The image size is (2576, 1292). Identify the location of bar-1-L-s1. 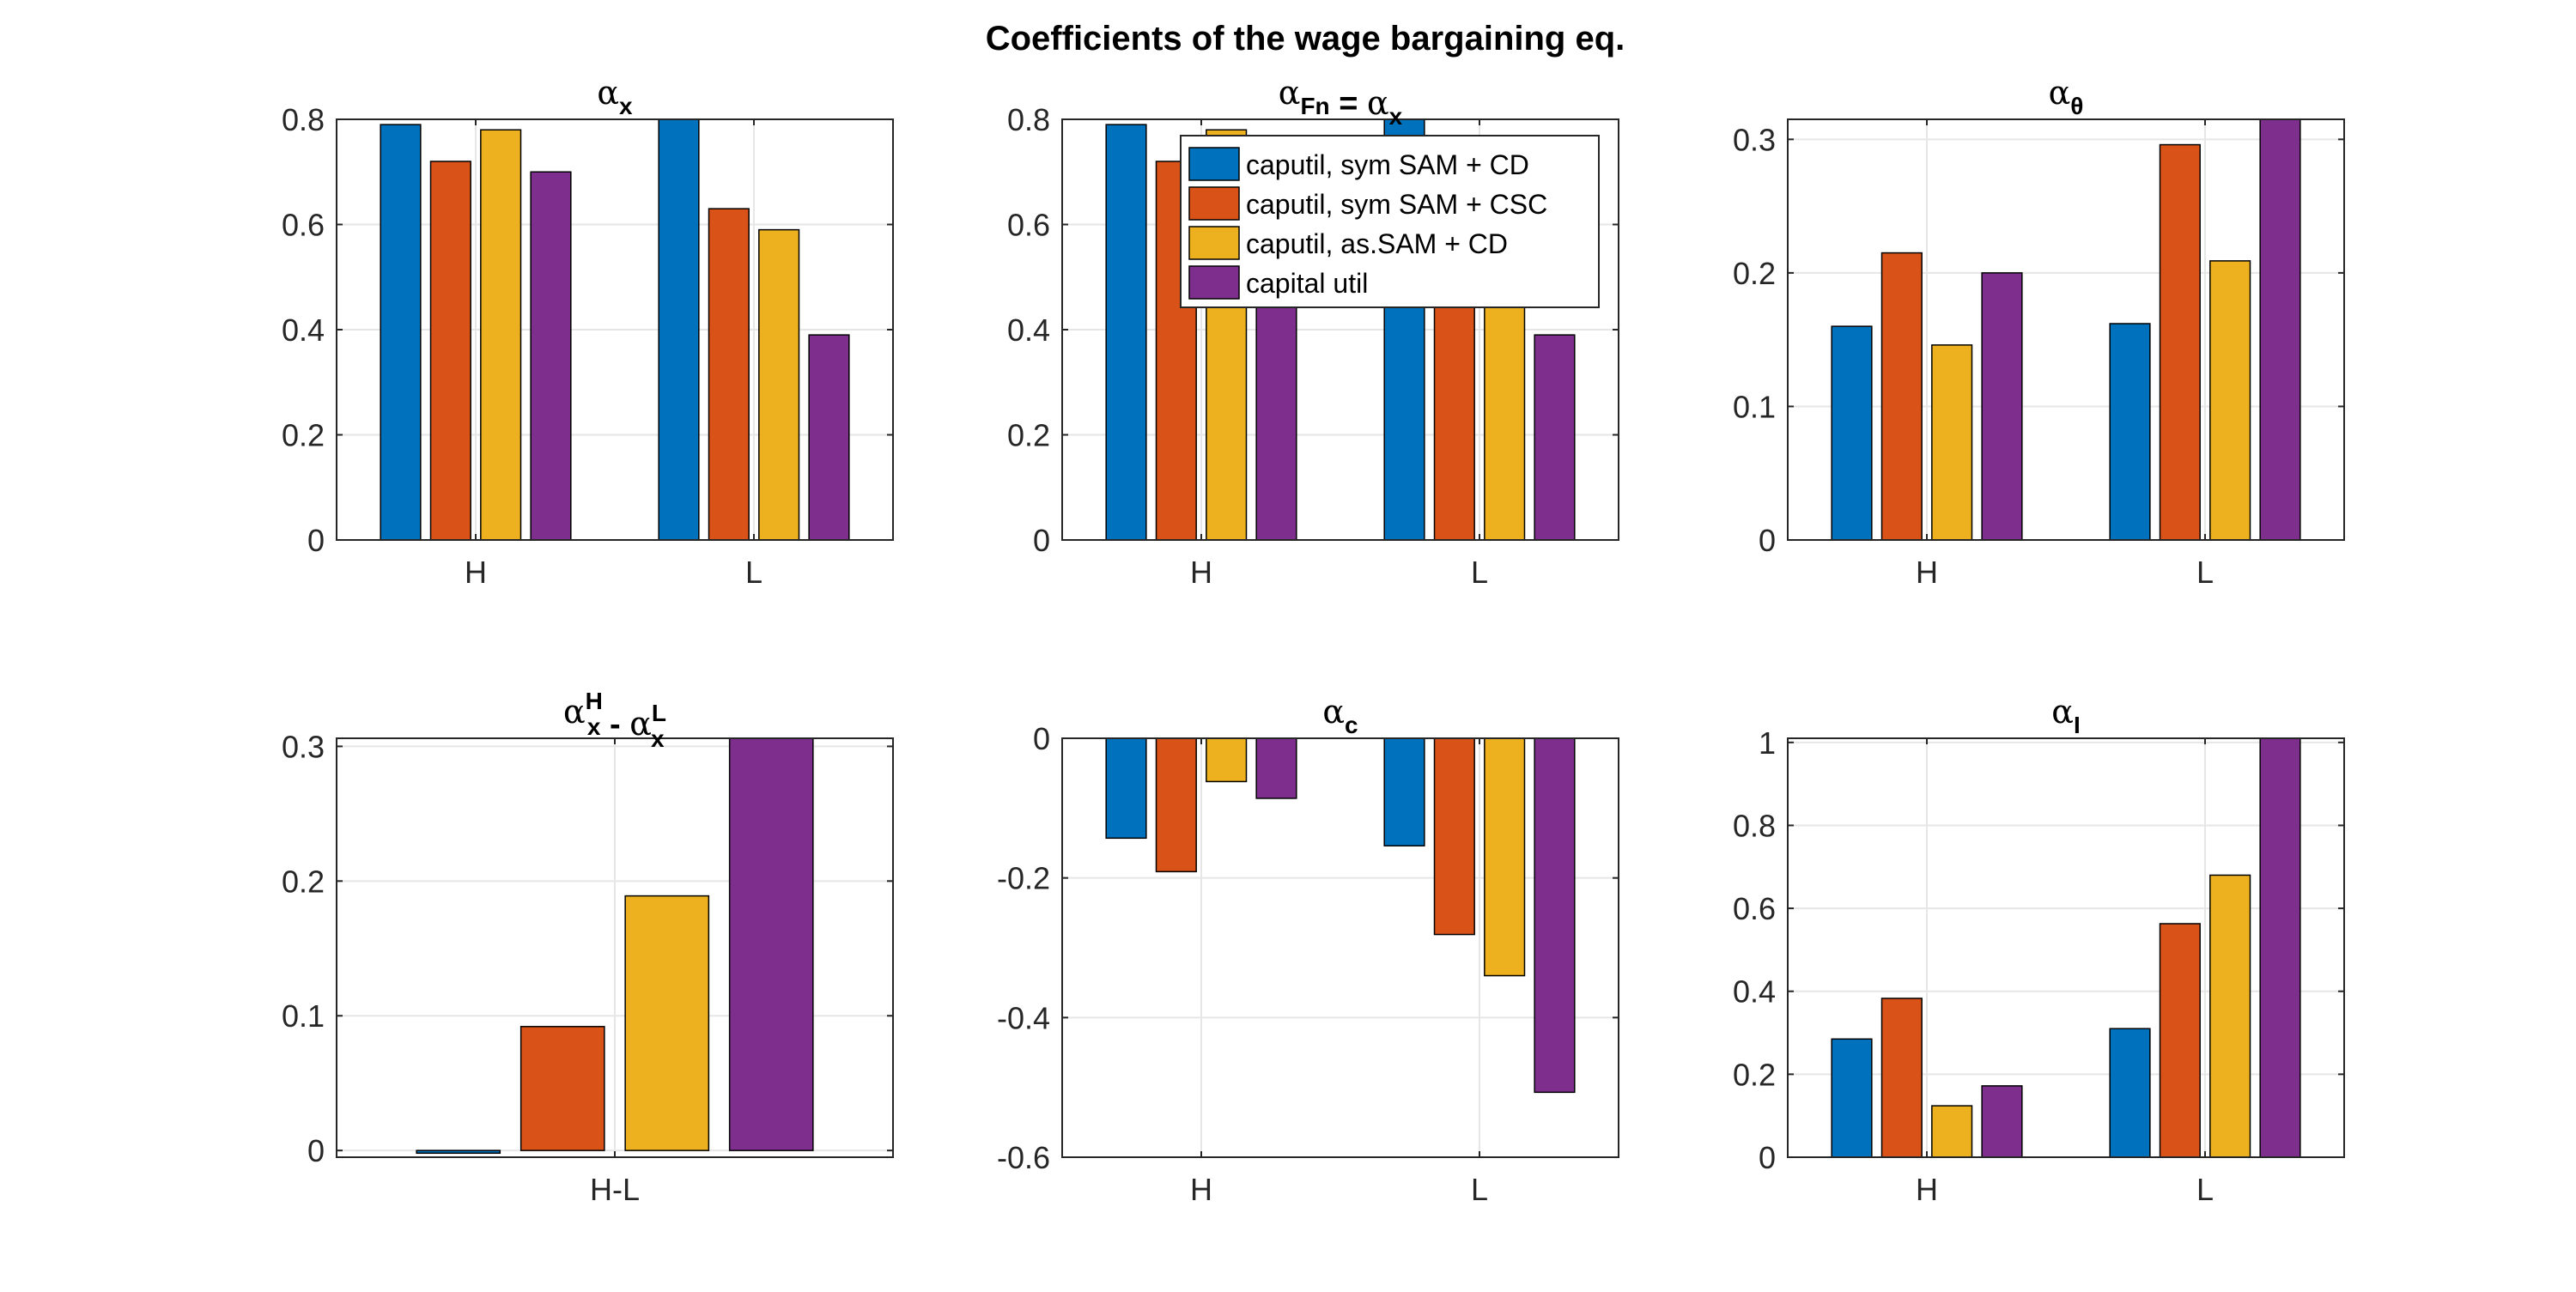
(679, 329).